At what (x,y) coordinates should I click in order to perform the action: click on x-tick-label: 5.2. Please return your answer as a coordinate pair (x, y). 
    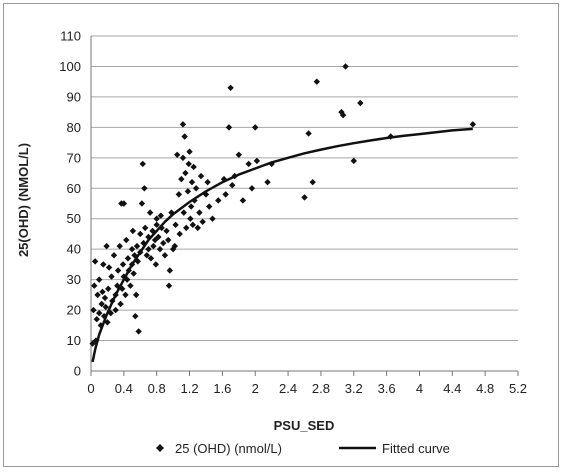
    Looking at the image, I should click on (518, 388).